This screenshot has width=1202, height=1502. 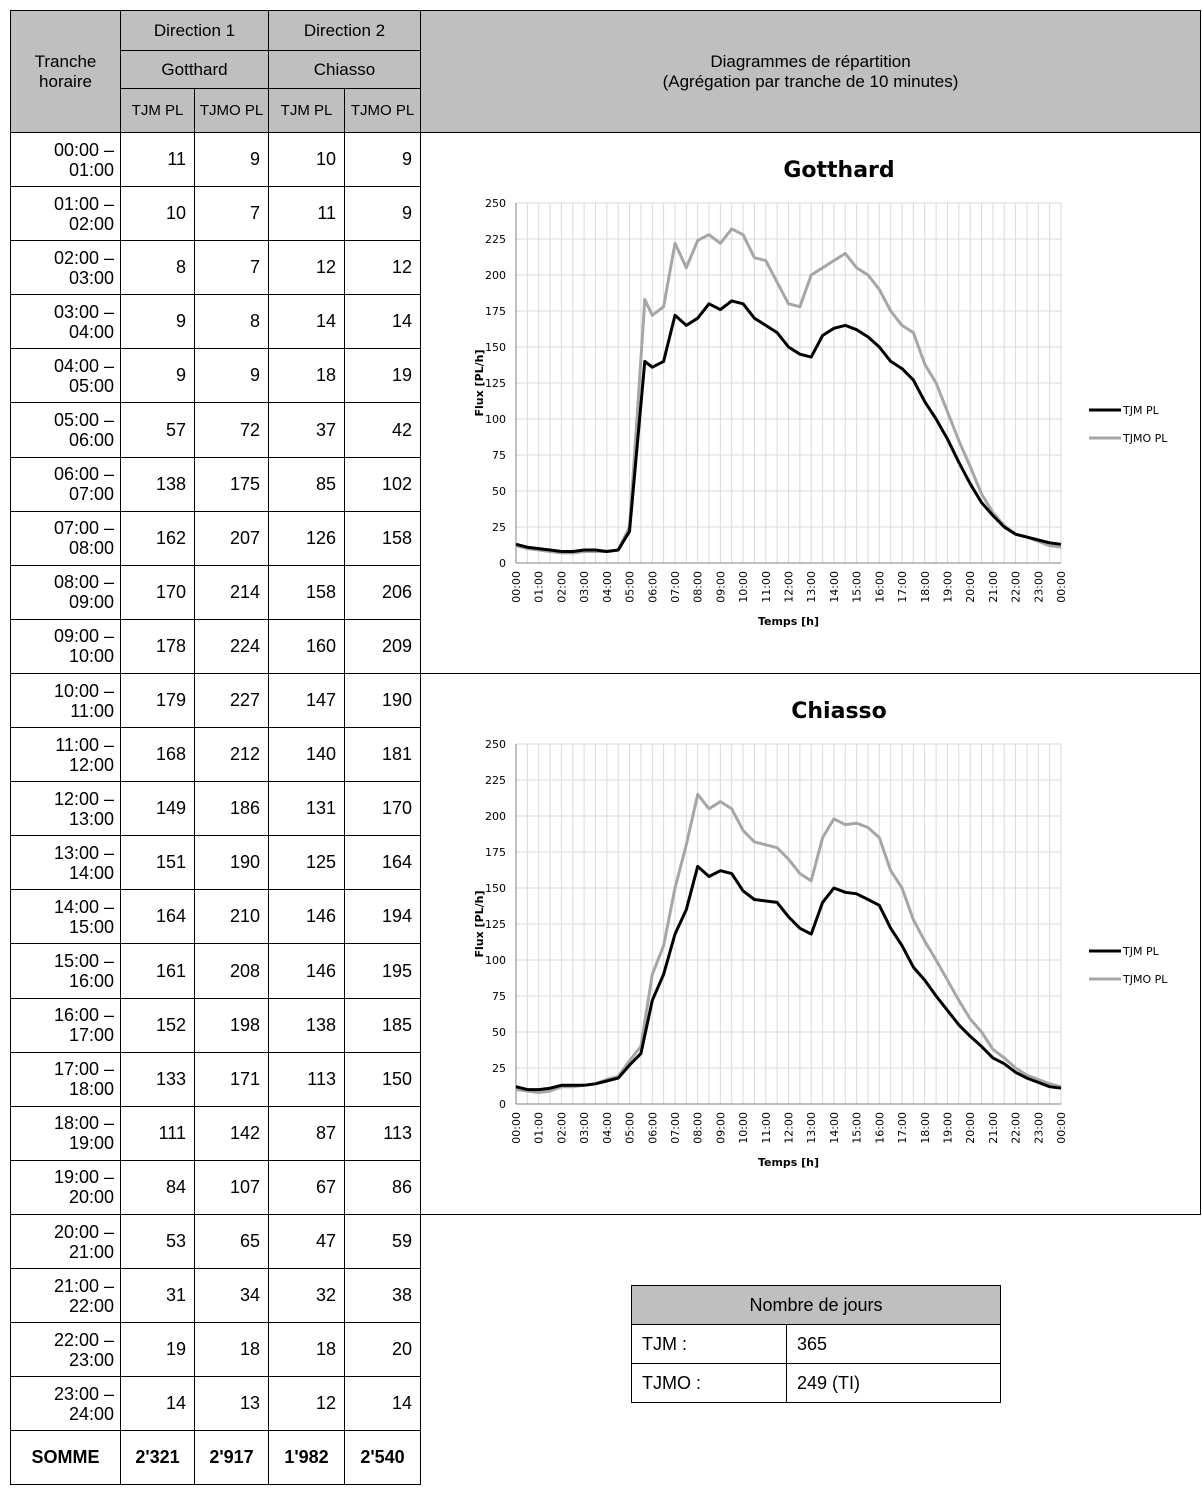 What do you see at coordinates (65, 1187) in the screenshot?
I see `time-slot: 19:00 – 20:00` at bounding box center [65, 1187].